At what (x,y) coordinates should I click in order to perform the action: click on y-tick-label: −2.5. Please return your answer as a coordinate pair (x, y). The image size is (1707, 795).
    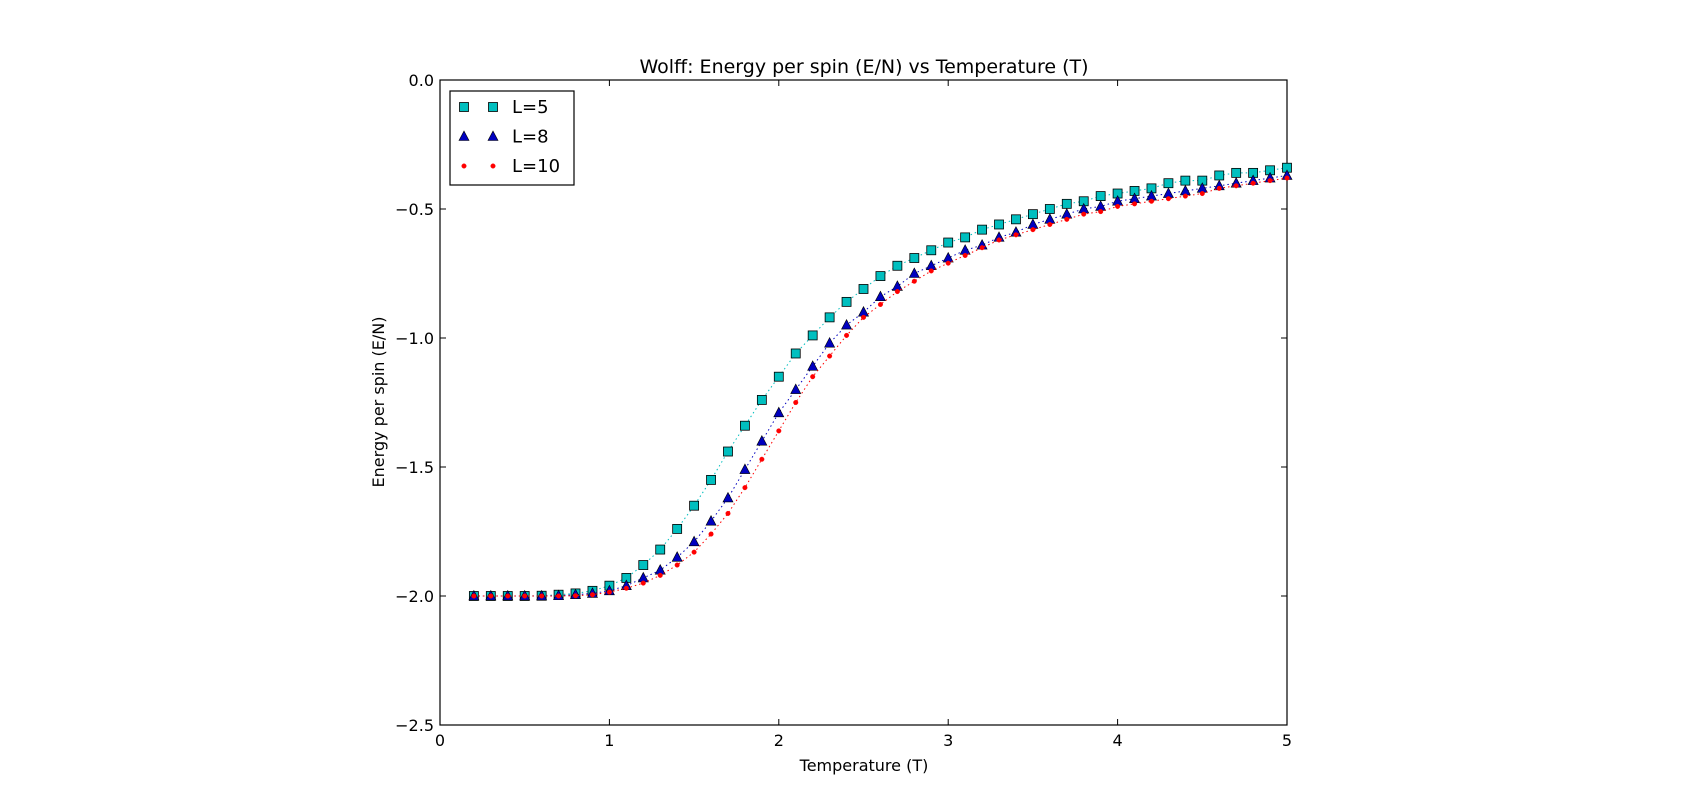
    Looking at the image, I should click on (414, 725).